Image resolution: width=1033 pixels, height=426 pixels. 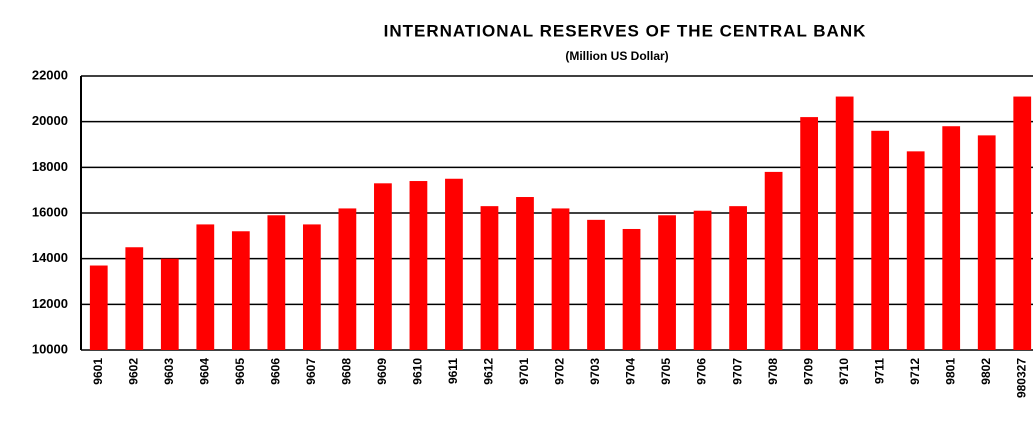 I want to click on x-tick-label: 9708, so click(x=773, y=371).